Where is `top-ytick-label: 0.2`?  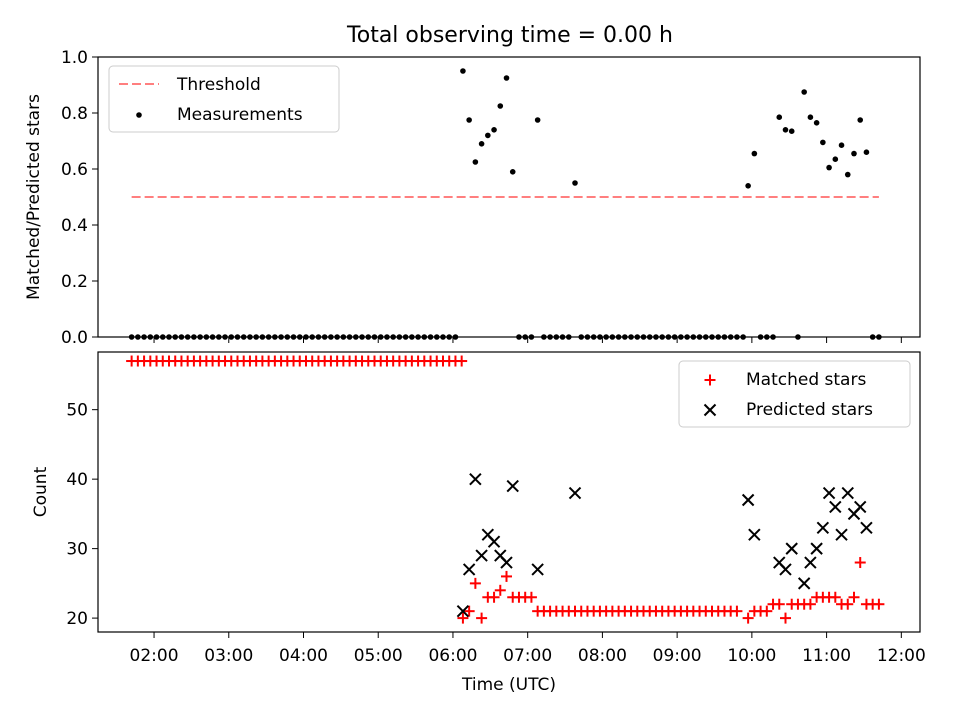
top-ytick-label: 0.2 is located at coordinates (74, 282).